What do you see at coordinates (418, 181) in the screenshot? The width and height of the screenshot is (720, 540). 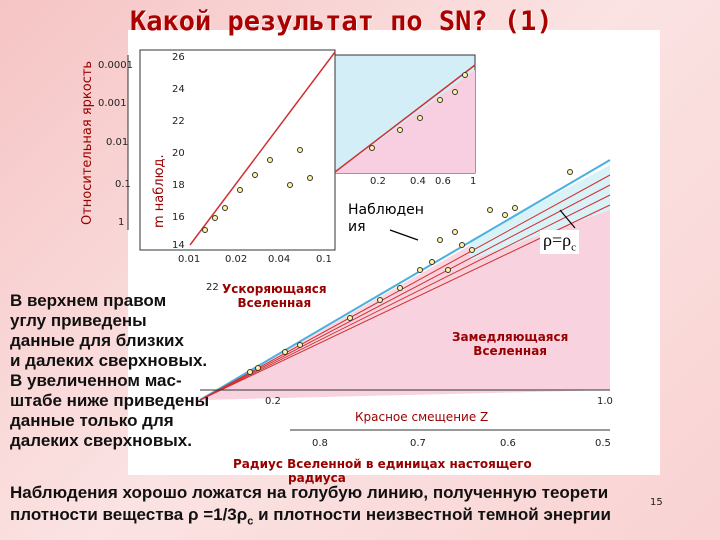 I see `x-tick-label: 0.4` at bounding box center [418, 181].